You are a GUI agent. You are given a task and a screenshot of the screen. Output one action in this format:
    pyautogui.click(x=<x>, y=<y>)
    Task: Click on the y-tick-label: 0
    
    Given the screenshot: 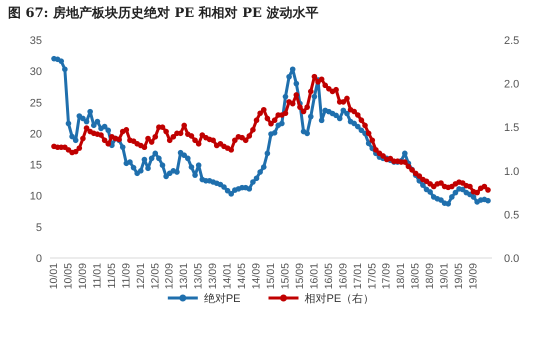 What is the action you would take?
    pyautogui.click(x=39, y=259)
    